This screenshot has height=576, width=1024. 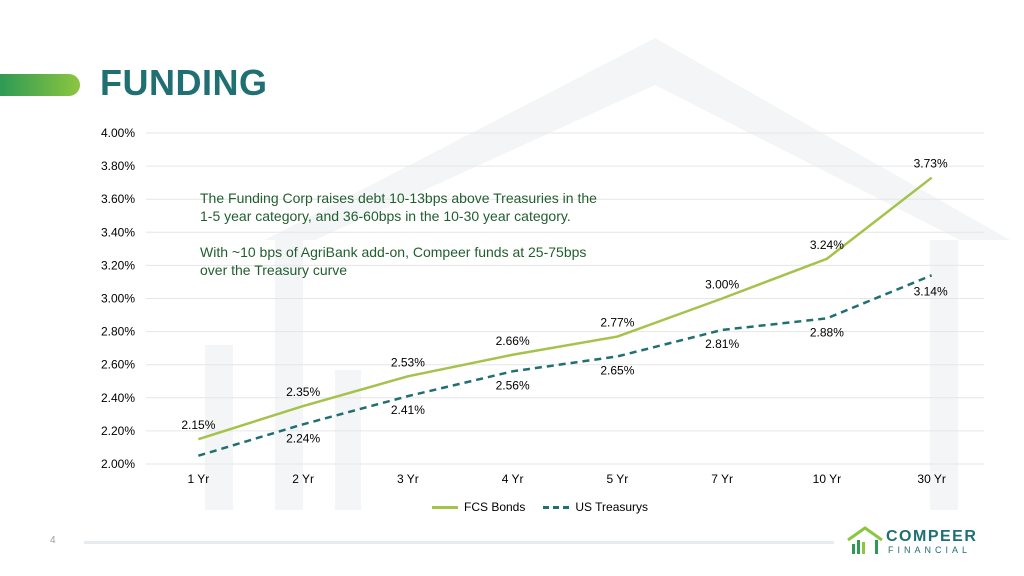 What do you see at coordinates (118, 398) in the screenshot?
I see `y-tick-label: 2.40%` at bounding box center [118, 398].